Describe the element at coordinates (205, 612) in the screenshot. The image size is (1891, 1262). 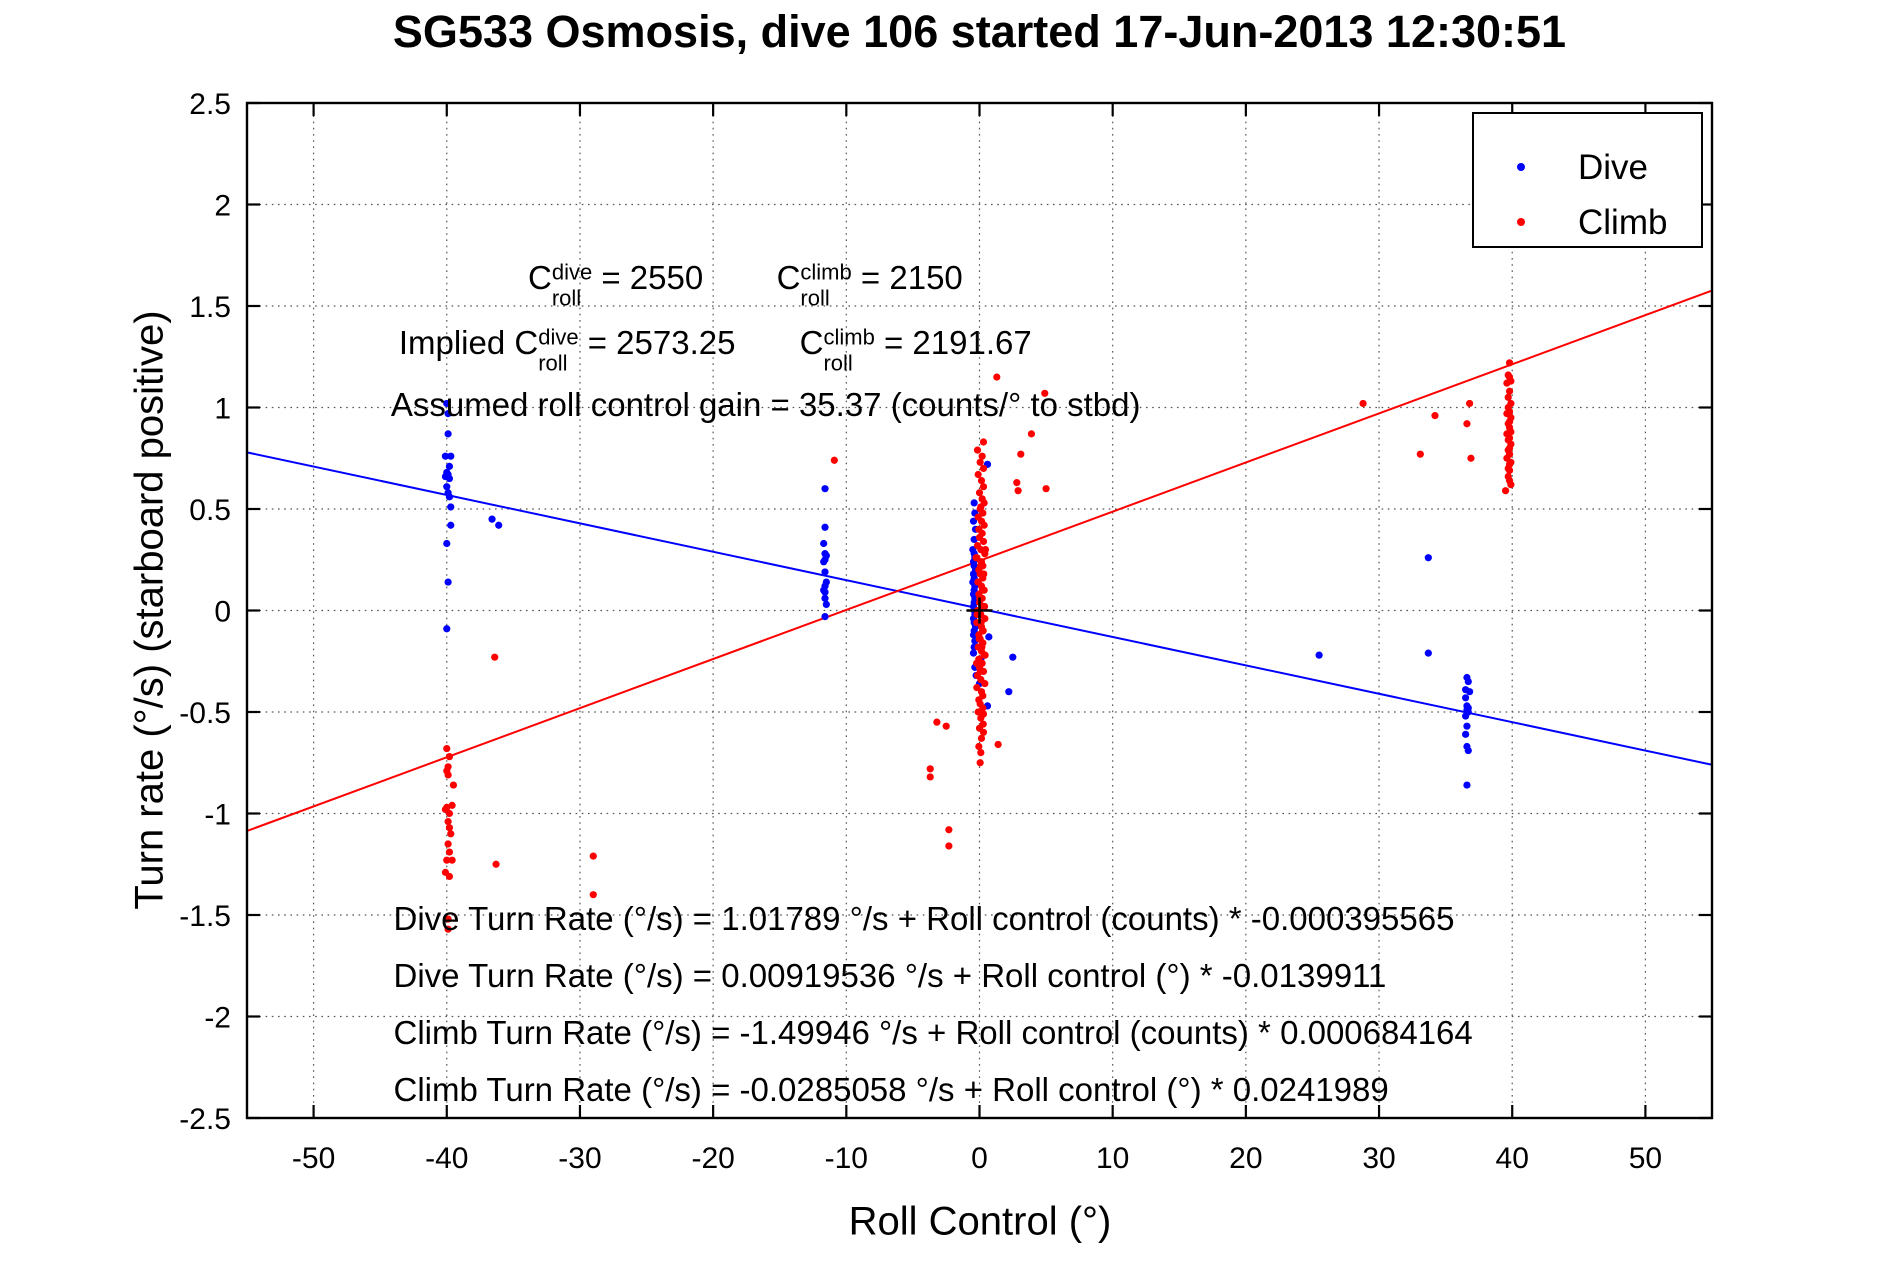
I see `y-tick-labels: -2.5 -2 -1.5 -1 -0.5 0 0.5 1 1.5 2 2.5` at that location.